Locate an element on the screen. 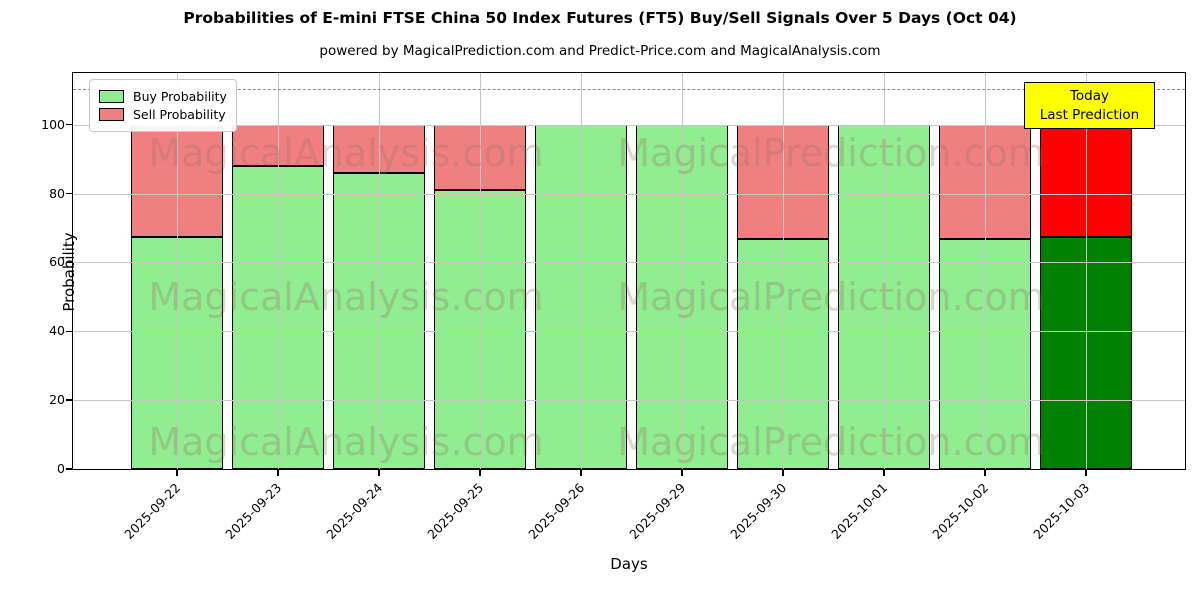  legend-swatch-buy is located at coordinates (111, 96).